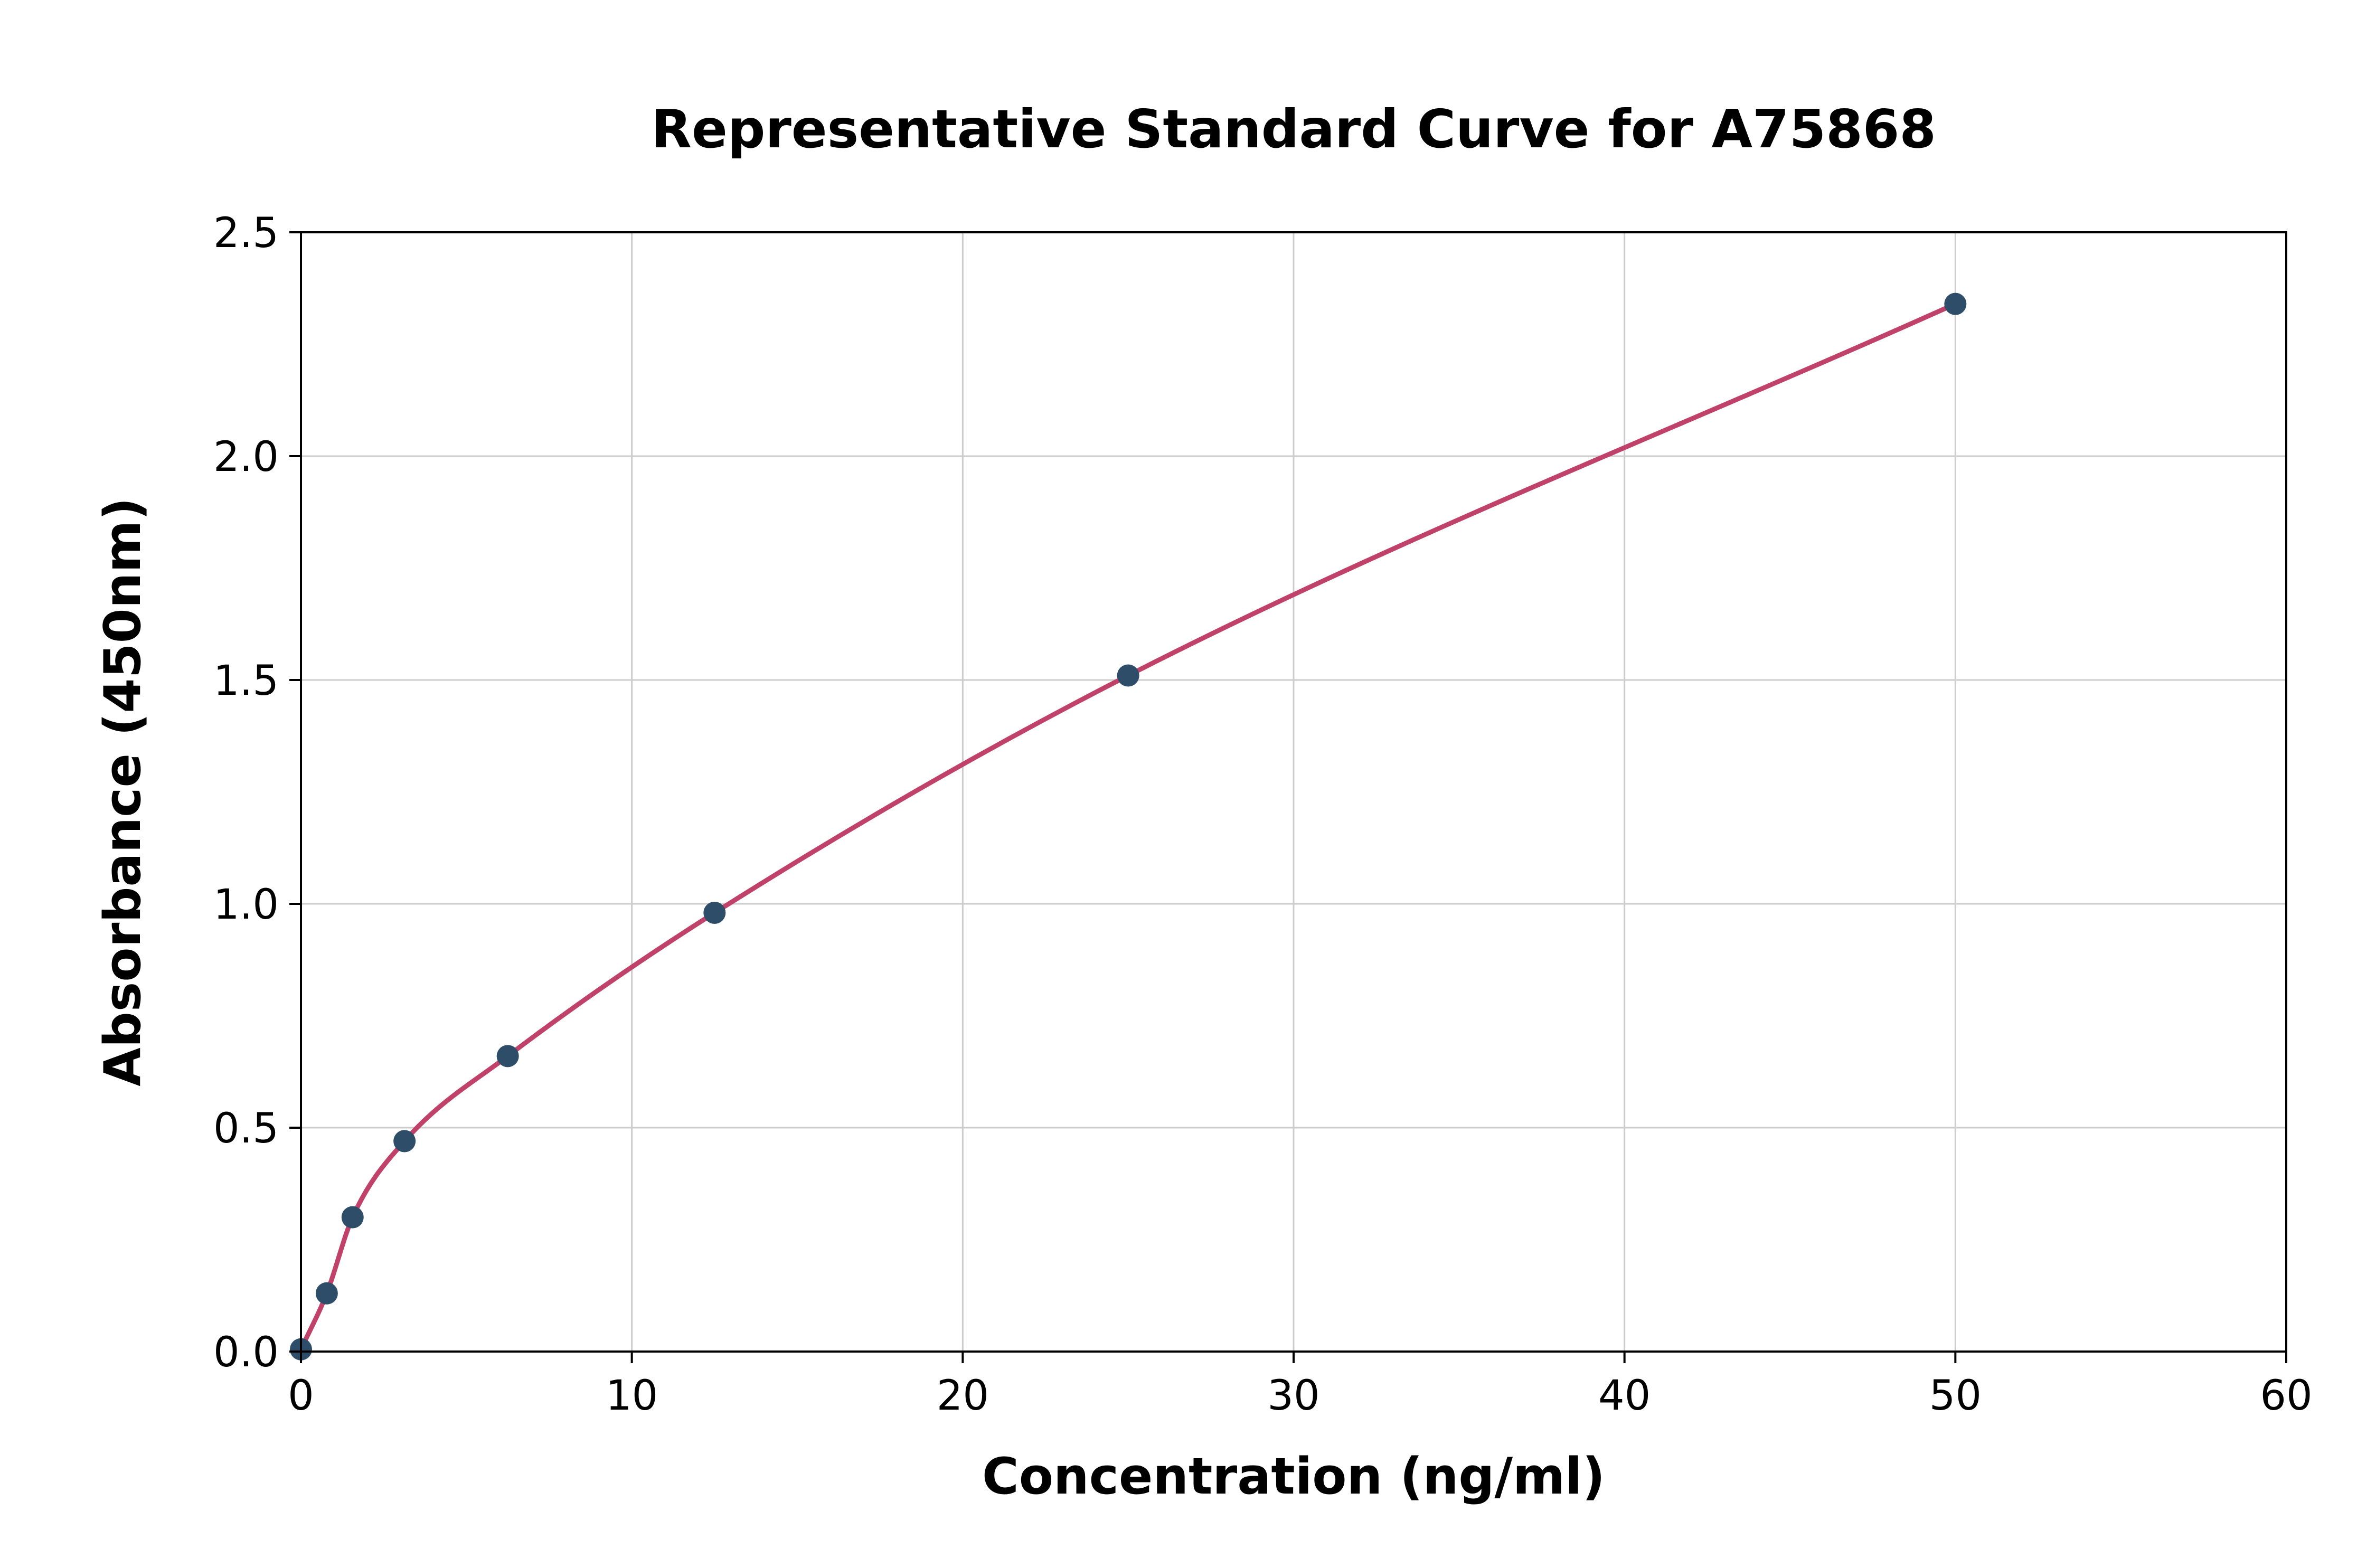 This screenshot has height=1568, width=2376. Describe the element at coordinates (632, 1396) in the screenshot. I see `x-tick-label: 10` at that location.